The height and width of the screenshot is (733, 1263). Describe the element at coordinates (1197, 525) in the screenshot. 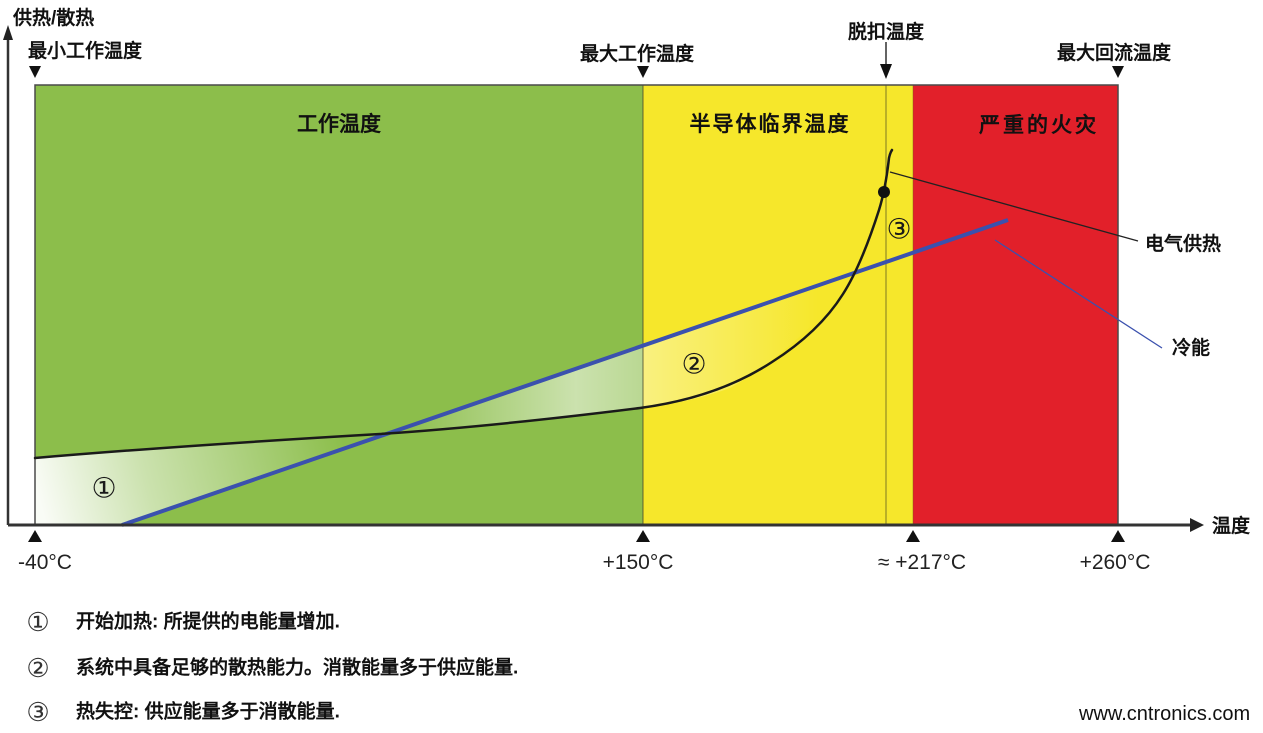

I see `x-axis-arrow-icon` at that location.